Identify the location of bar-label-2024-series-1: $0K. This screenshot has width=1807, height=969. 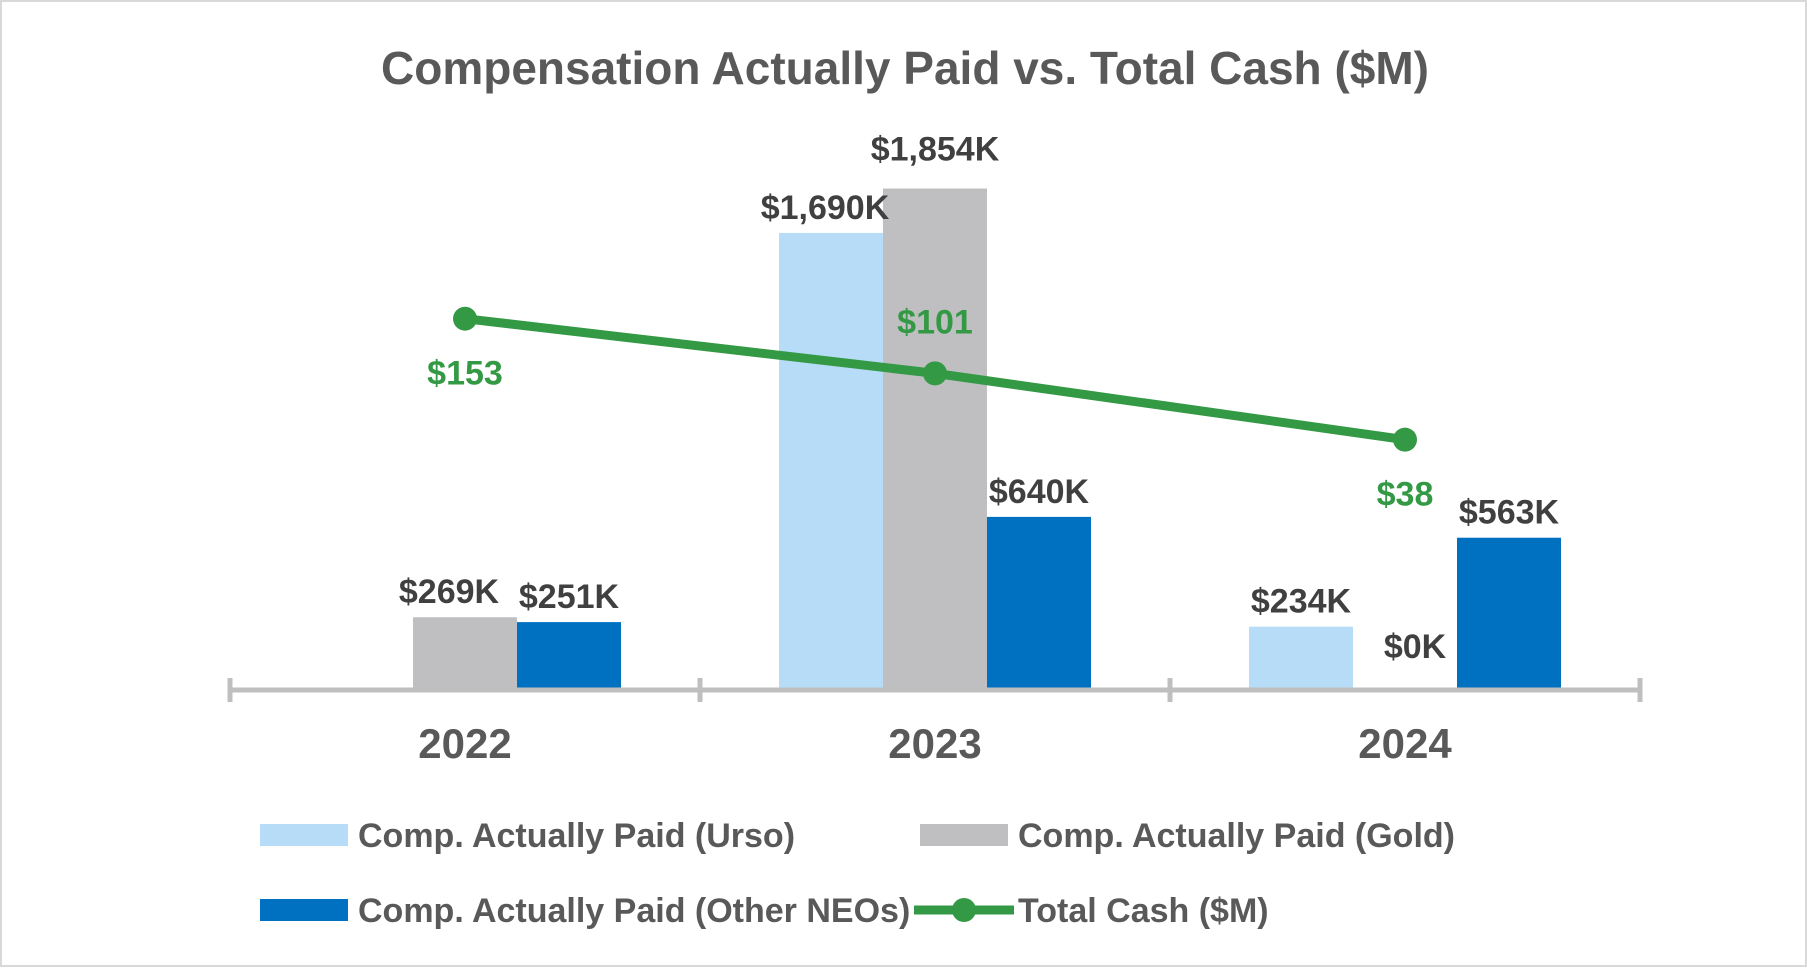
(1415, 647).